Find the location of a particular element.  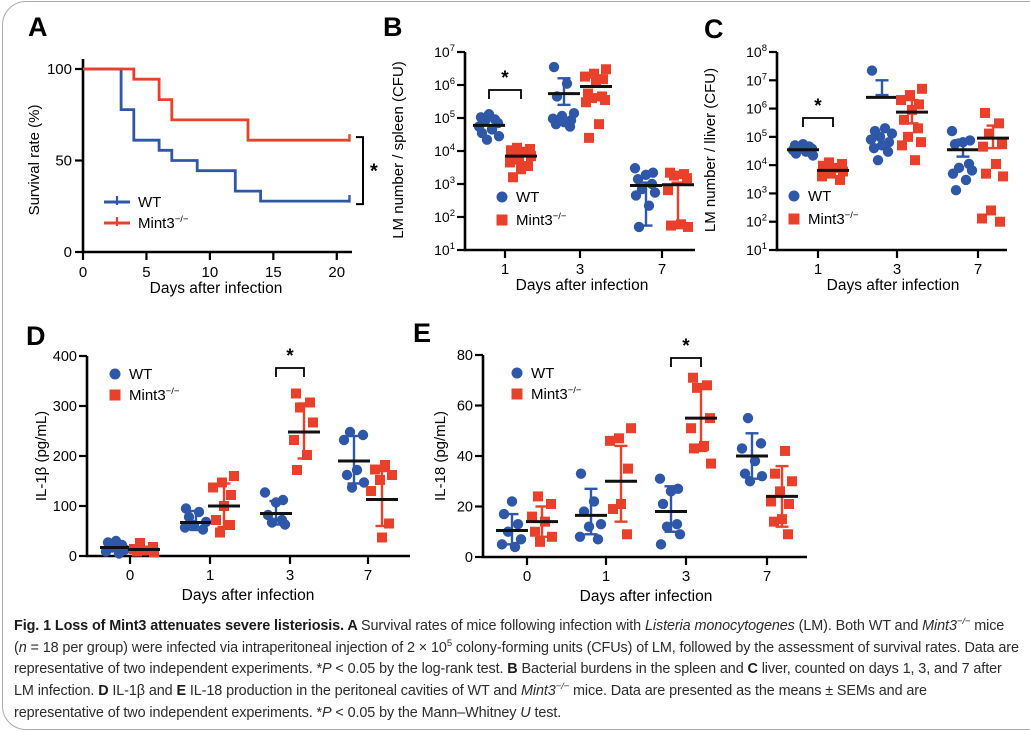

svg-text: 10 is located at coordinates (210, 272).